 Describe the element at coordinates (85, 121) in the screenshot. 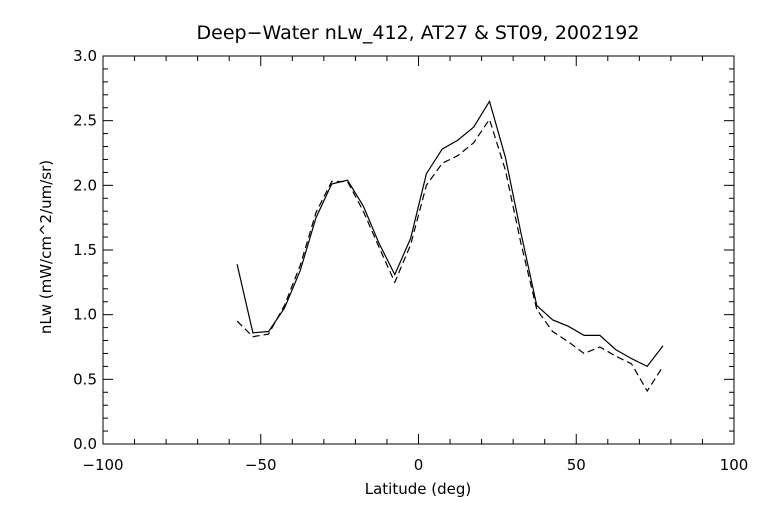

I see `y-tick-label: 2.5` at that location.